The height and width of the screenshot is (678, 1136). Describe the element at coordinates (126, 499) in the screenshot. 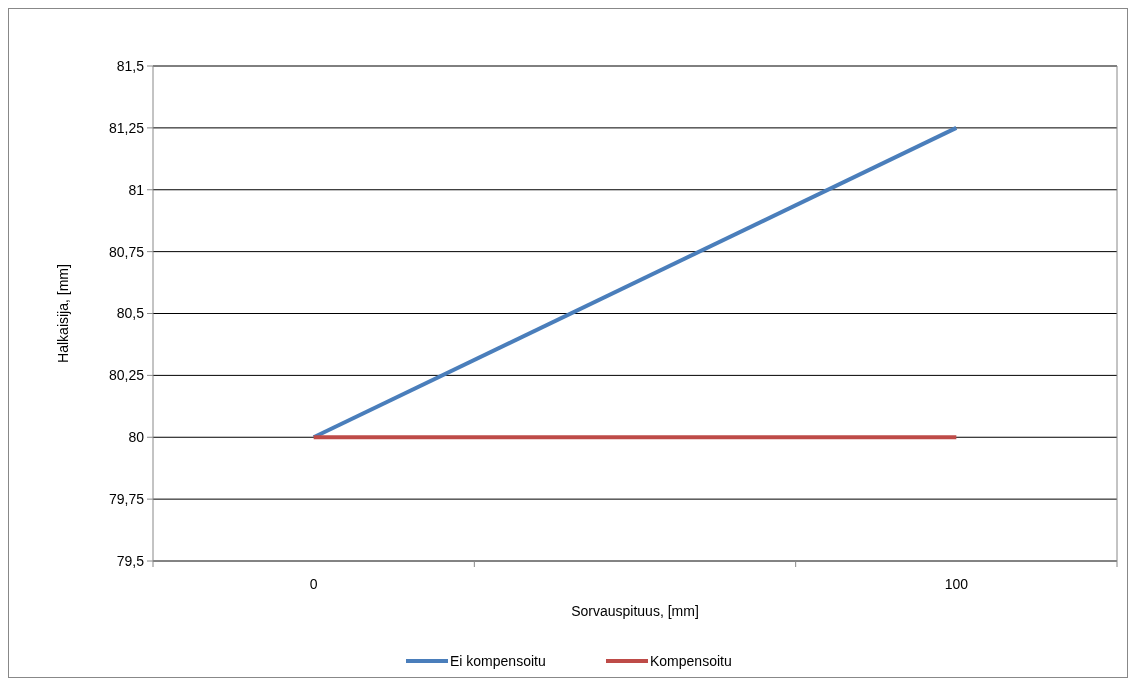

I see `y-tick-label: 79,75` at that location.